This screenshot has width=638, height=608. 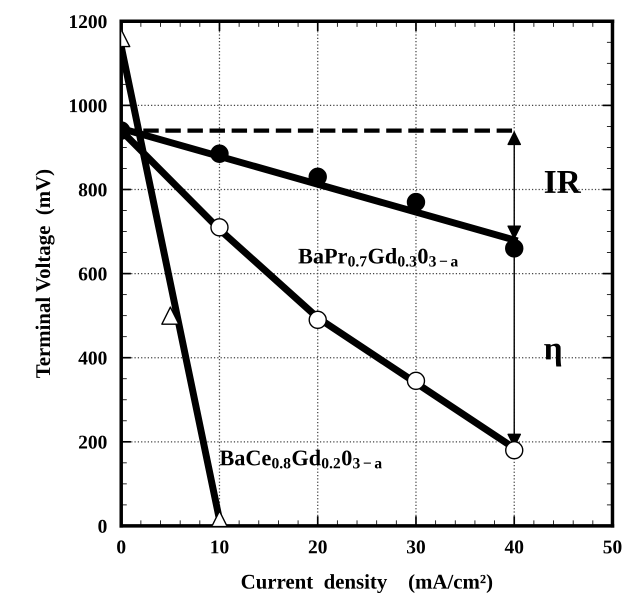 I want to click on y-axis-title: Terminal Voltage (mV), so click(x=45, y=274).